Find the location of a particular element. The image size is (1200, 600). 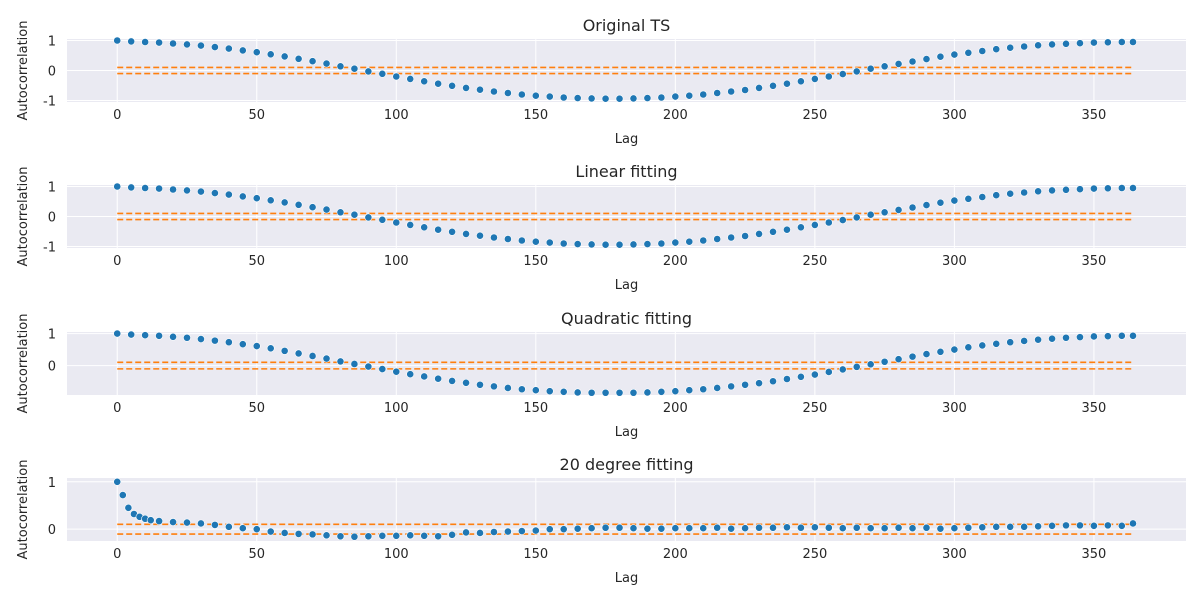

x-tick-label: 150 is located at coordinates (535, 408).